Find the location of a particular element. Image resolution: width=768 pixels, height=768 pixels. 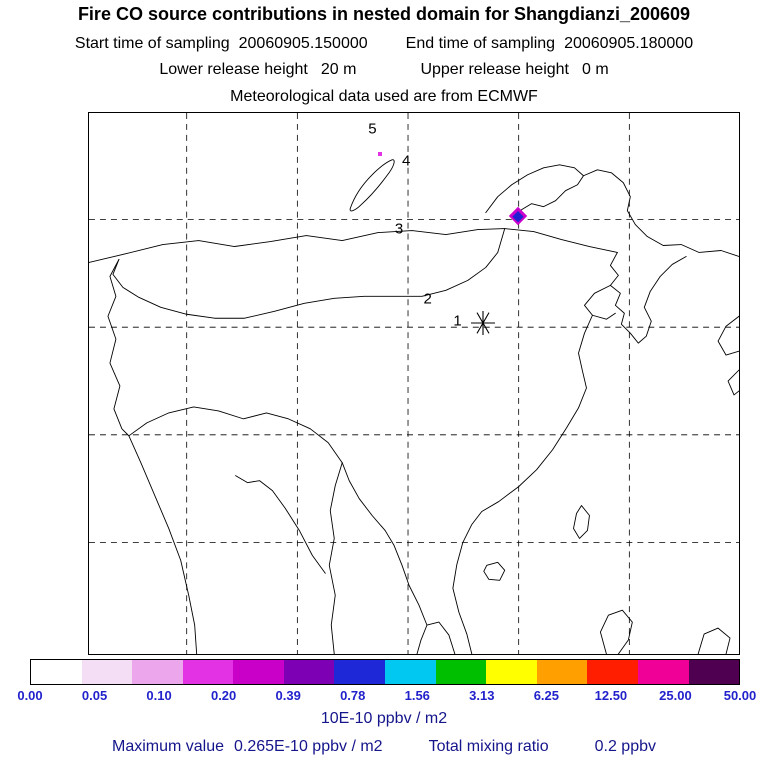

trajectory-hour-label: 3 is located at coordinates (399, 229).